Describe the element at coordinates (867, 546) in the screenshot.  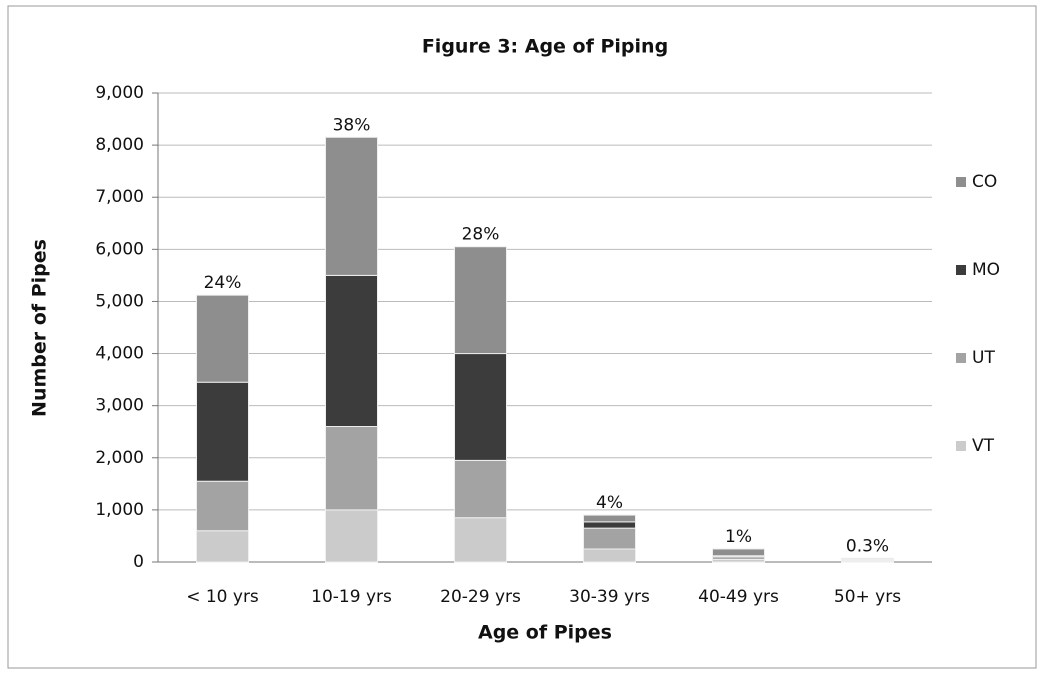
I see `total-label: 0.3%` at that location.